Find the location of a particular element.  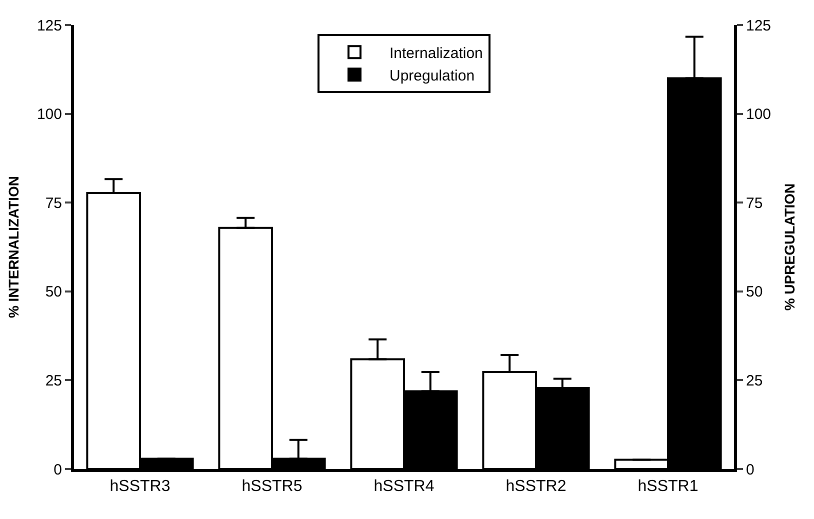

x-tick-label: hSSTR1 is located at coordinates (668, 487).